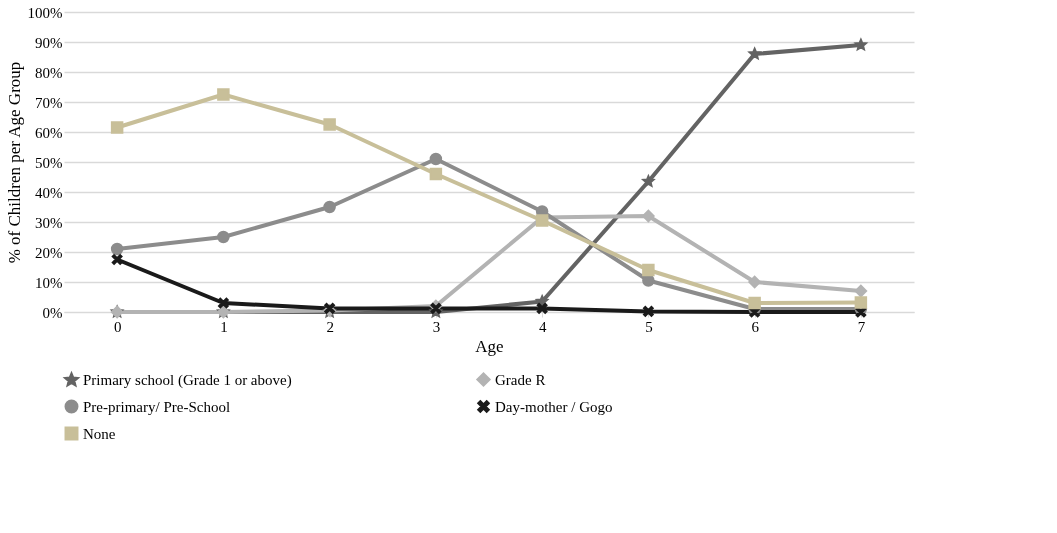 This screenshot has height=533, width=1057. Describe the element at coordinates (224, 326) in the screenshot. I see `x-tick-label: 1` at that location.